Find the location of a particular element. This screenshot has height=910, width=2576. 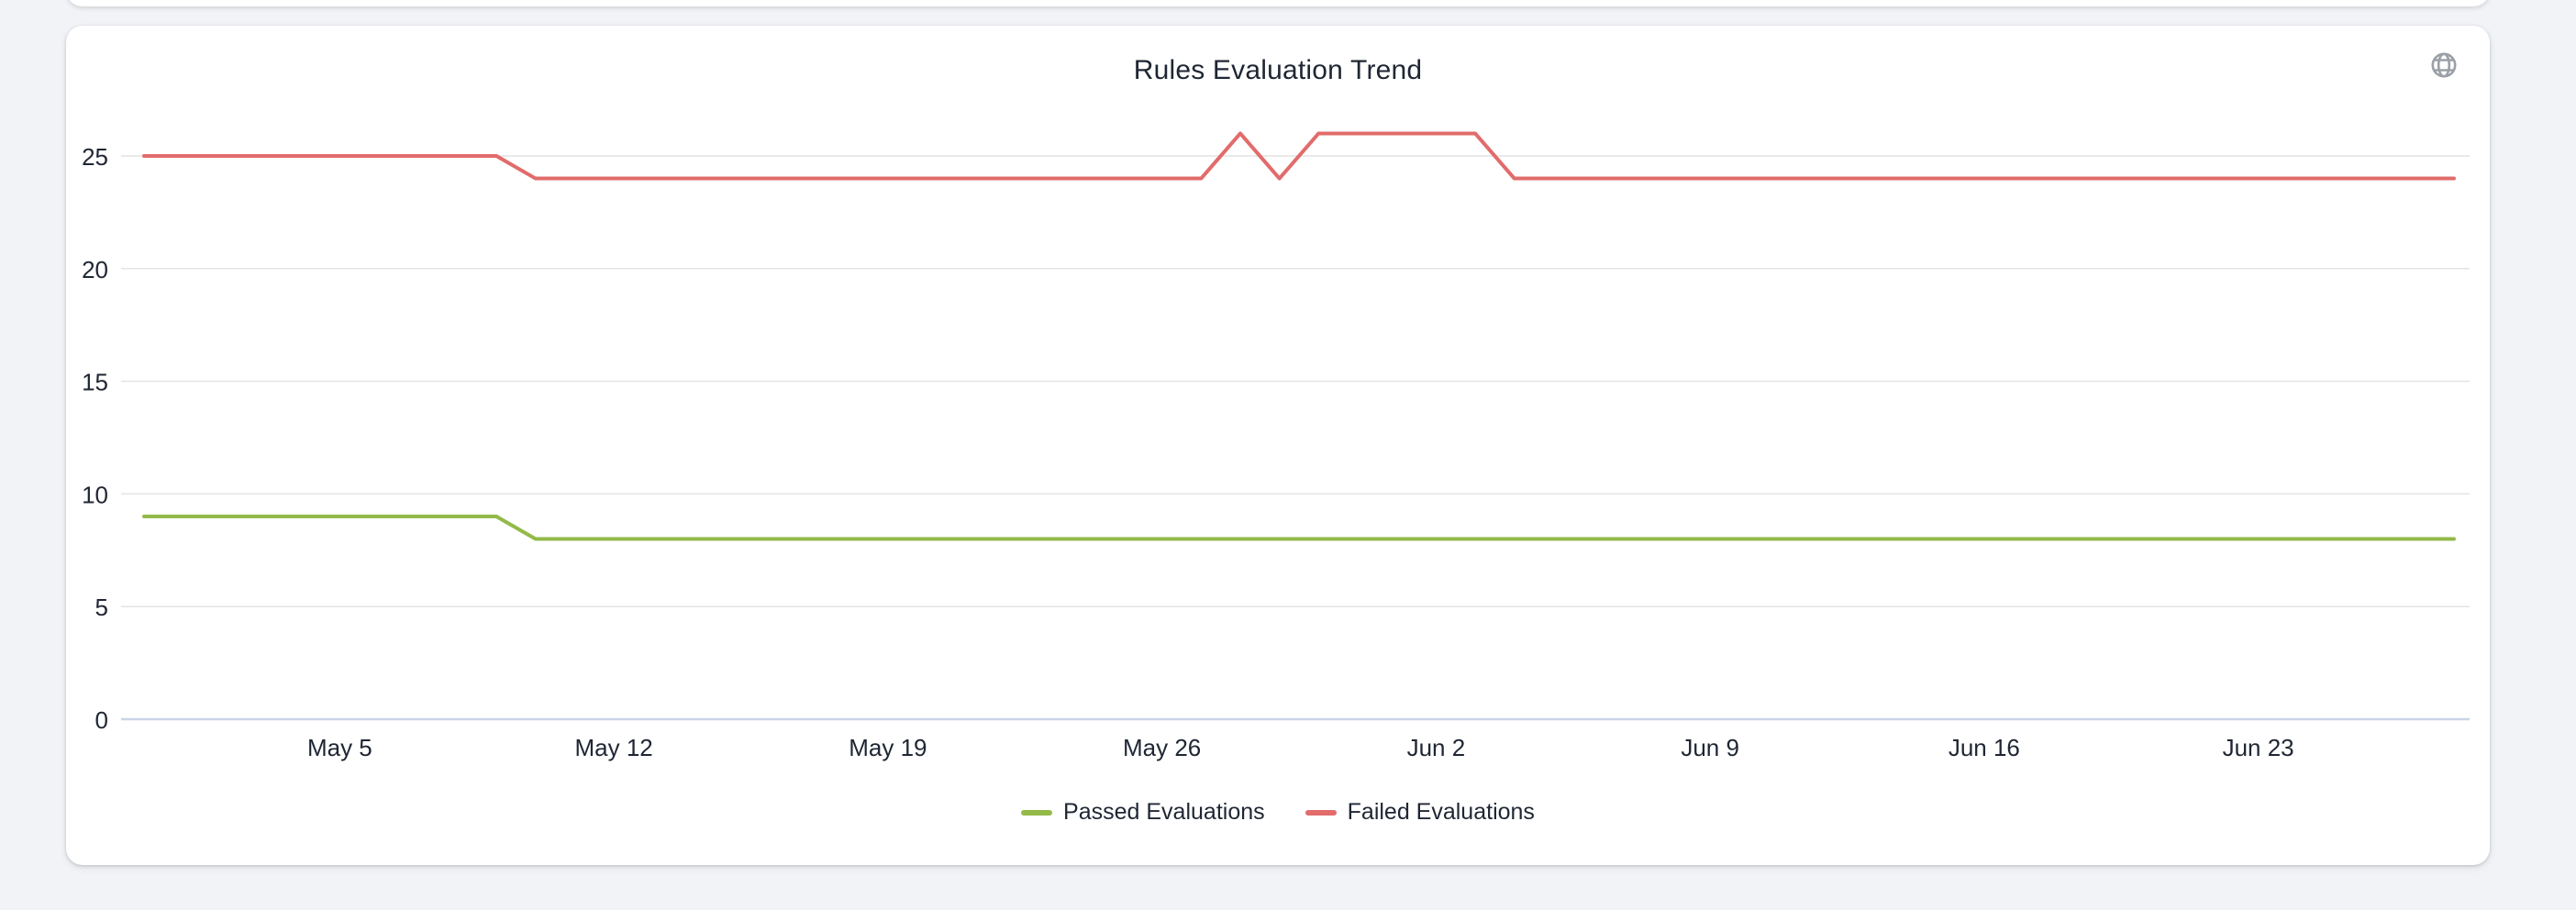

x-tick-label: Jun 16 is located at coordinates (1984, 747).